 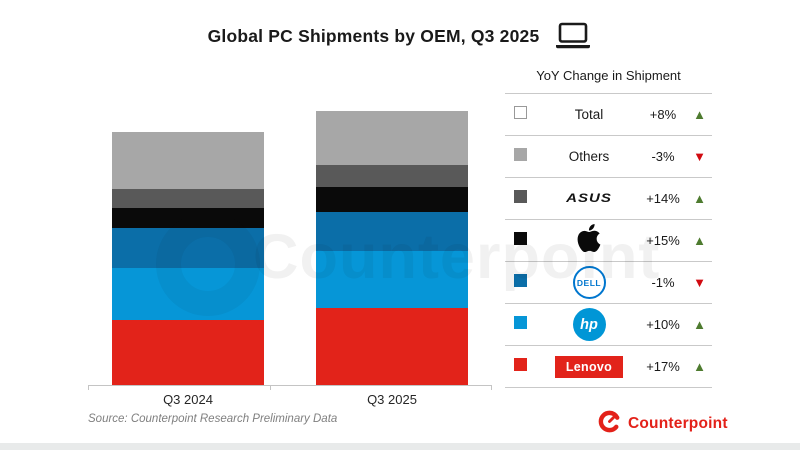 What do you see at coordinates (373, 35) in the screenshot?
I see `page-title: Global PC Shipments by OEM, Q3 2025` at bounding box center [373, 35].